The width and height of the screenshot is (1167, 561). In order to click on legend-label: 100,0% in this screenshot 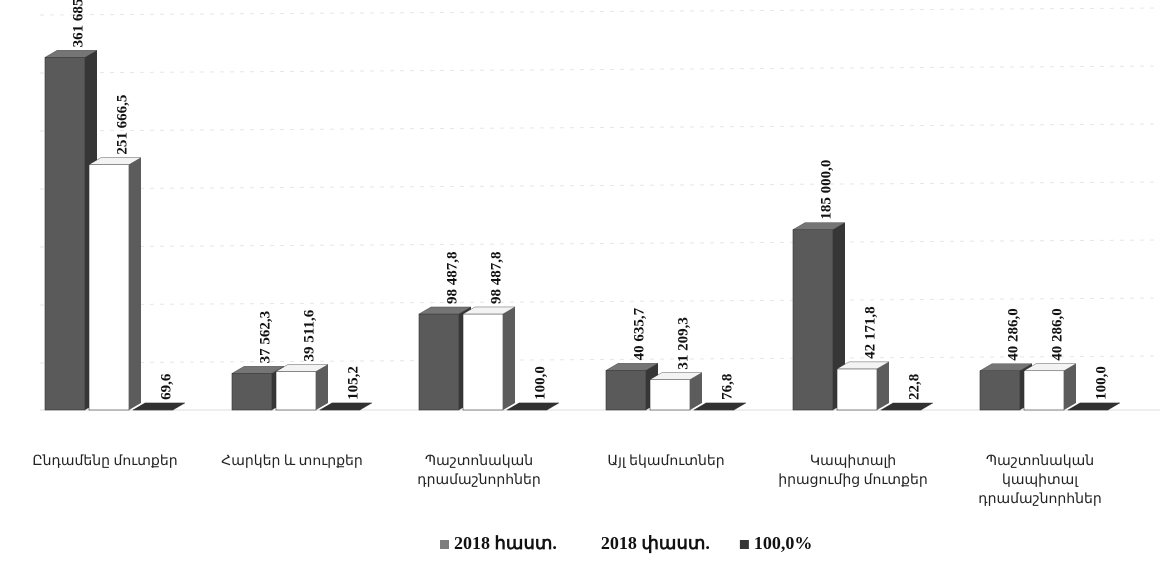, I will do `click(783, 543)`.